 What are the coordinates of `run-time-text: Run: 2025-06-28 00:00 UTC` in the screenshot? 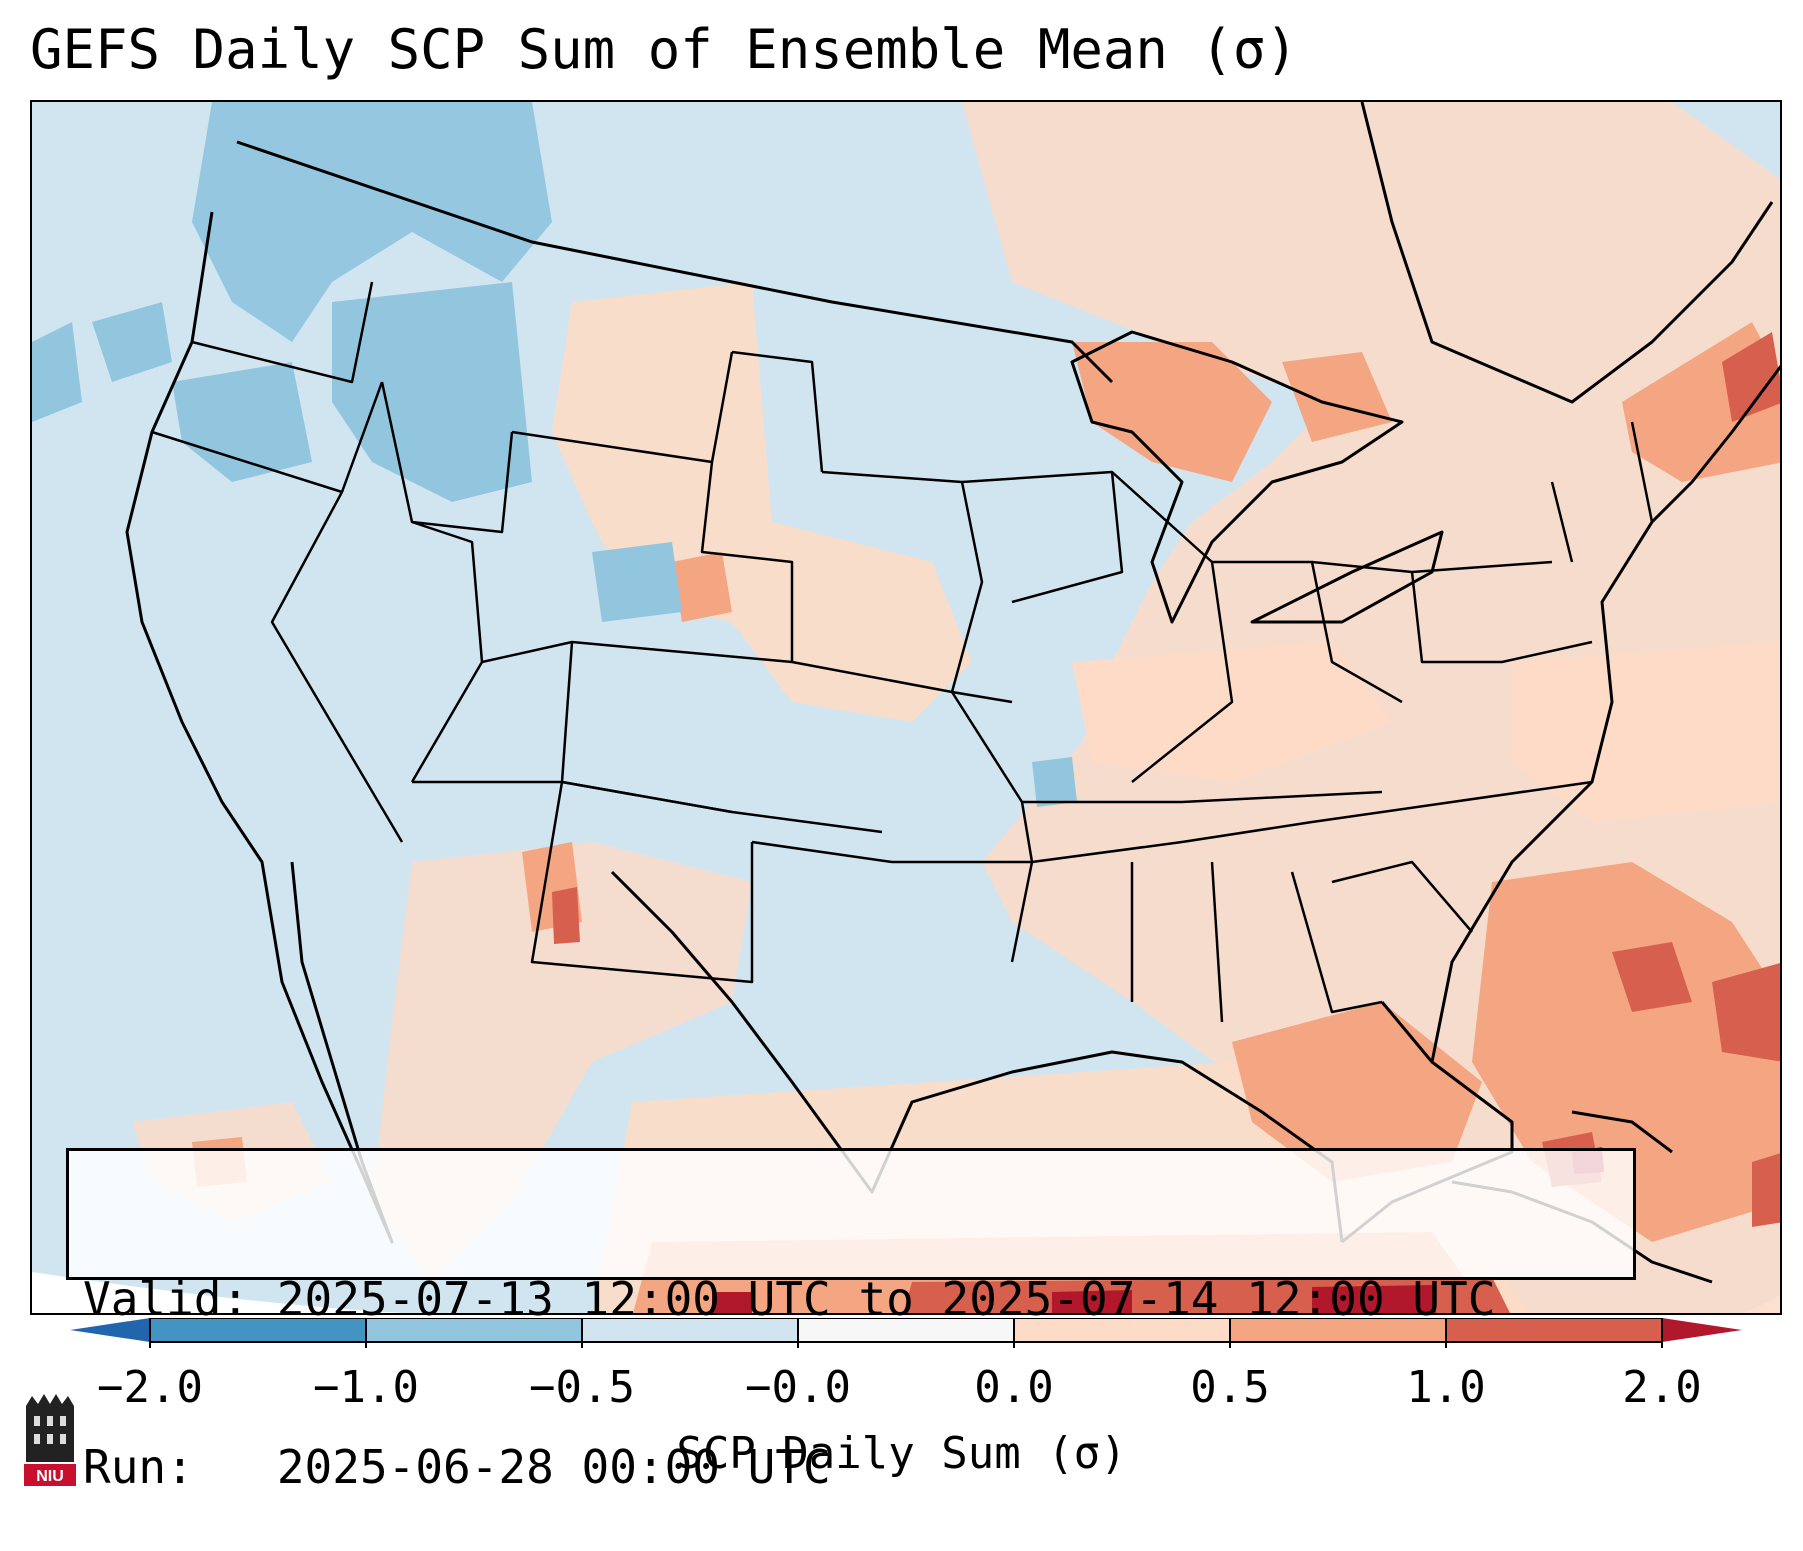 It's located at (457, 1467).